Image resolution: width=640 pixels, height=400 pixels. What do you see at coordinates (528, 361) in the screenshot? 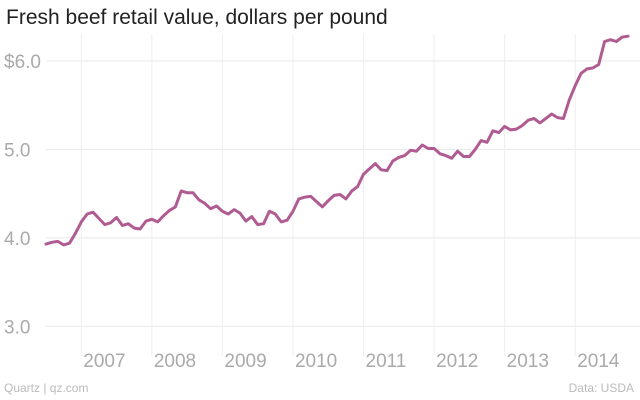
I see `x-tick-label: 2013` at bounding box center [528, 361].